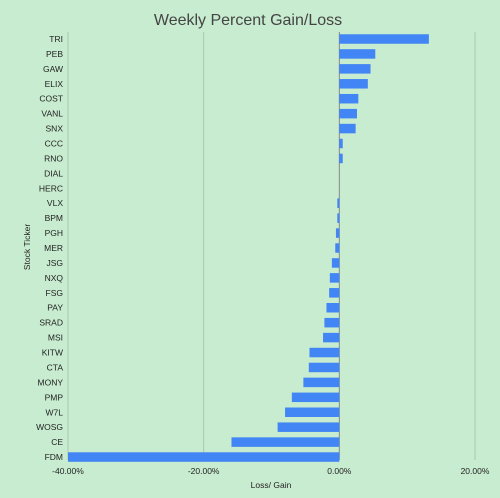 The image size is (500, 498). Describe the element at coordinates (55, 338) in the screenshot. I see `category-label: MSI` at that location.